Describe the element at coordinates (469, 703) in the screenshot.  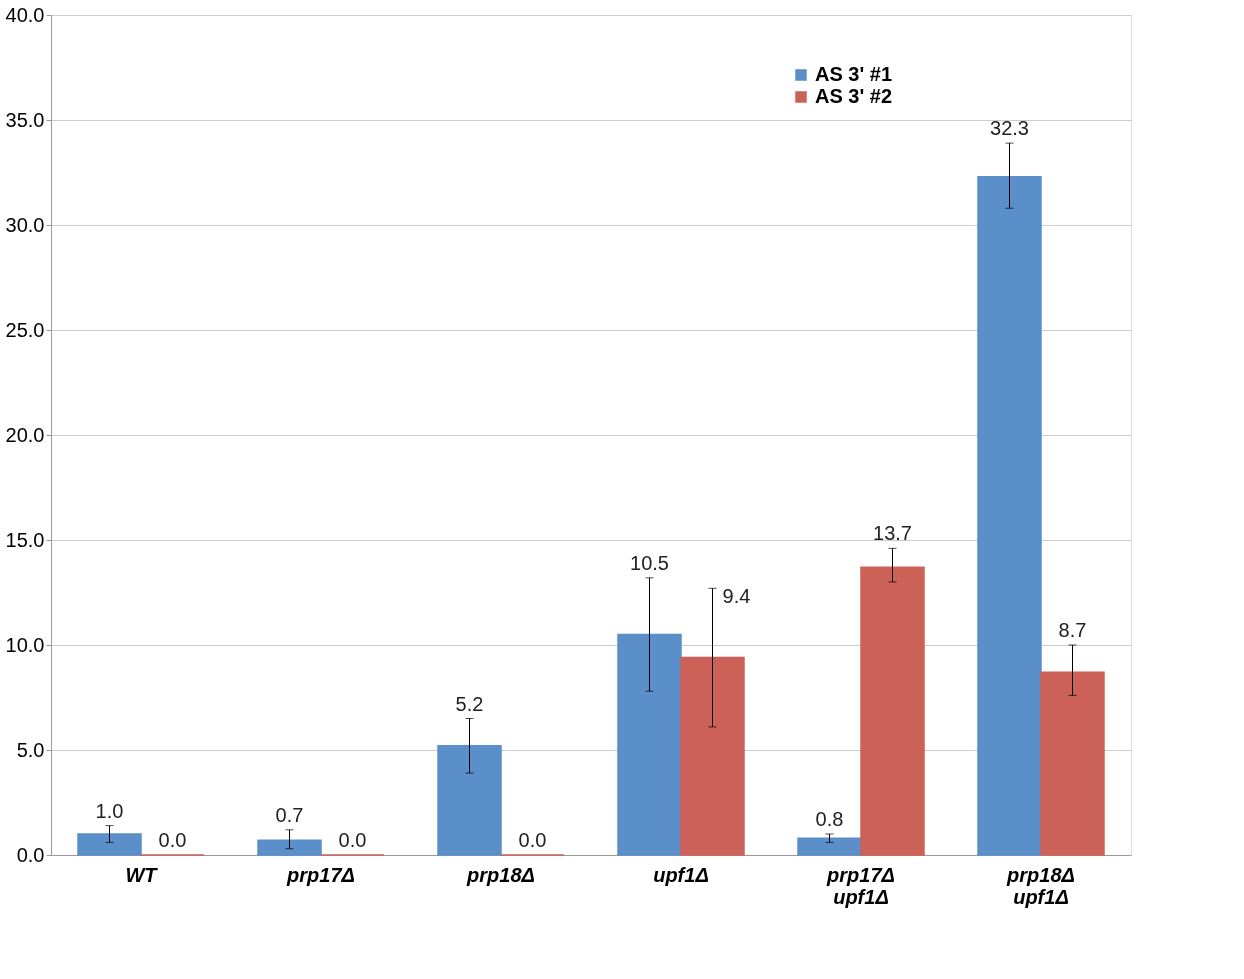
I see `data-label: 5.2` at that location.